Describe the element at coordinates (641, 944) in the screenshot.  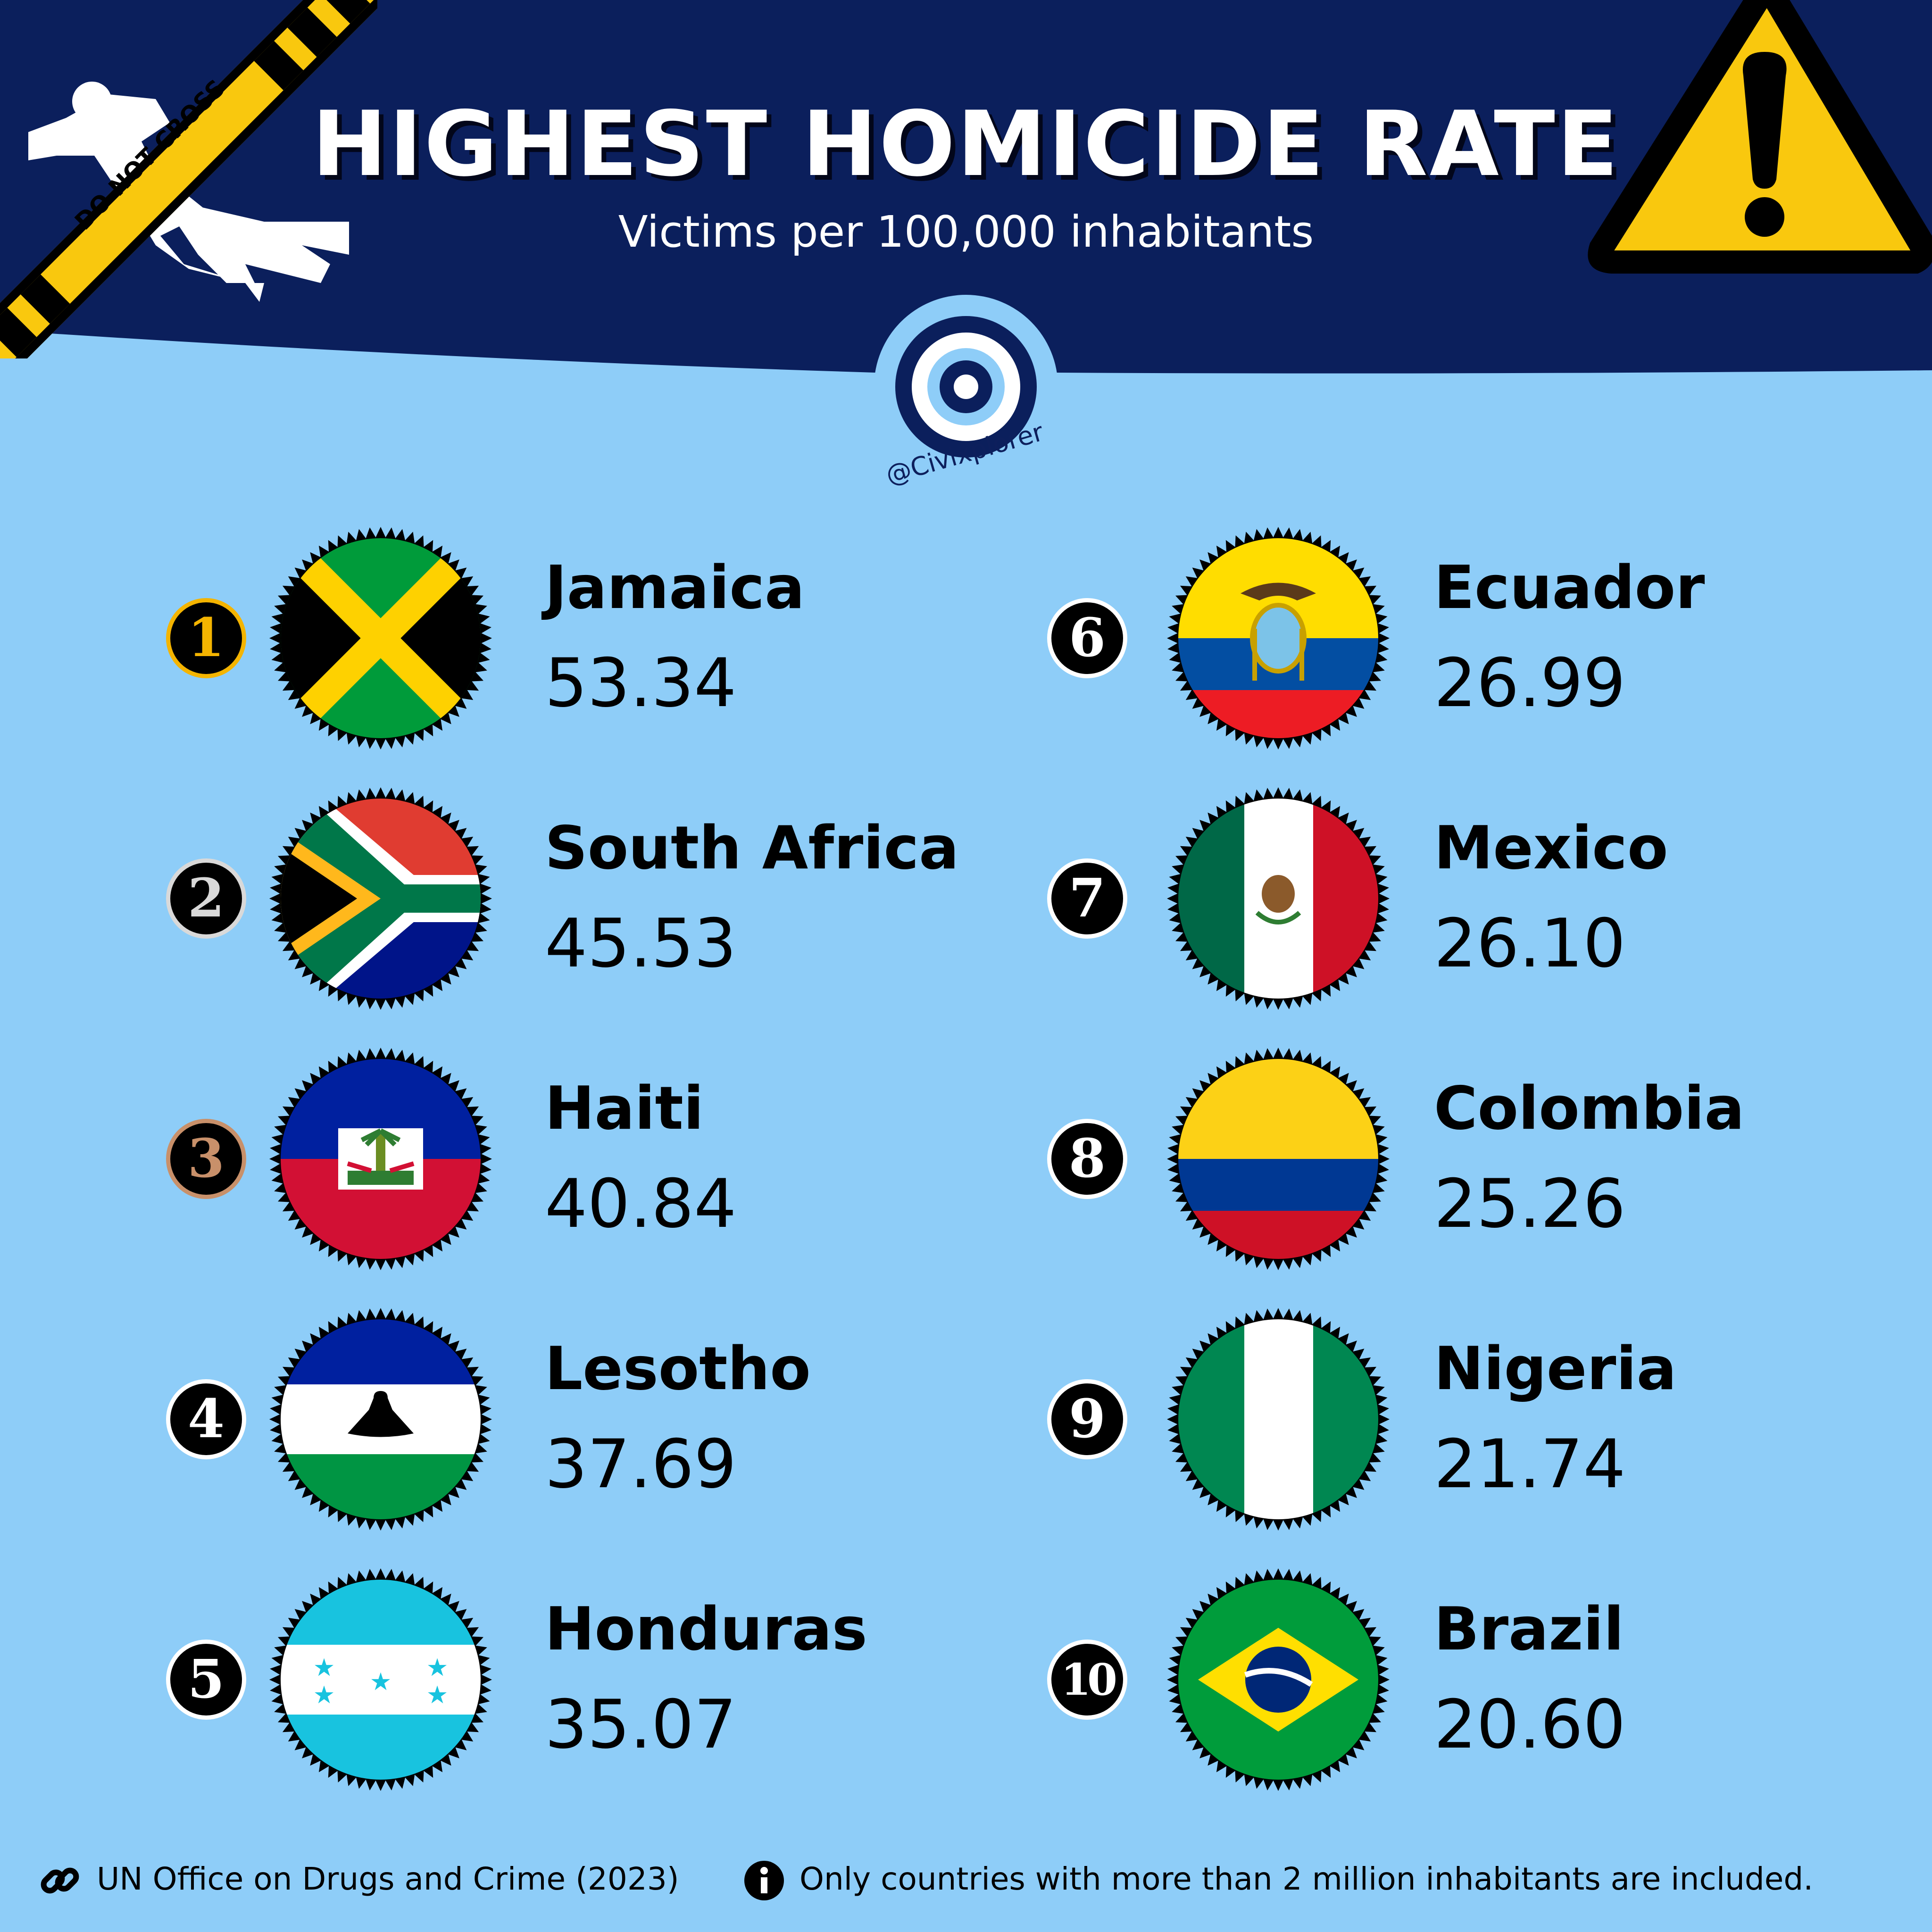
I see `country-value-2: 45.53` at that location.